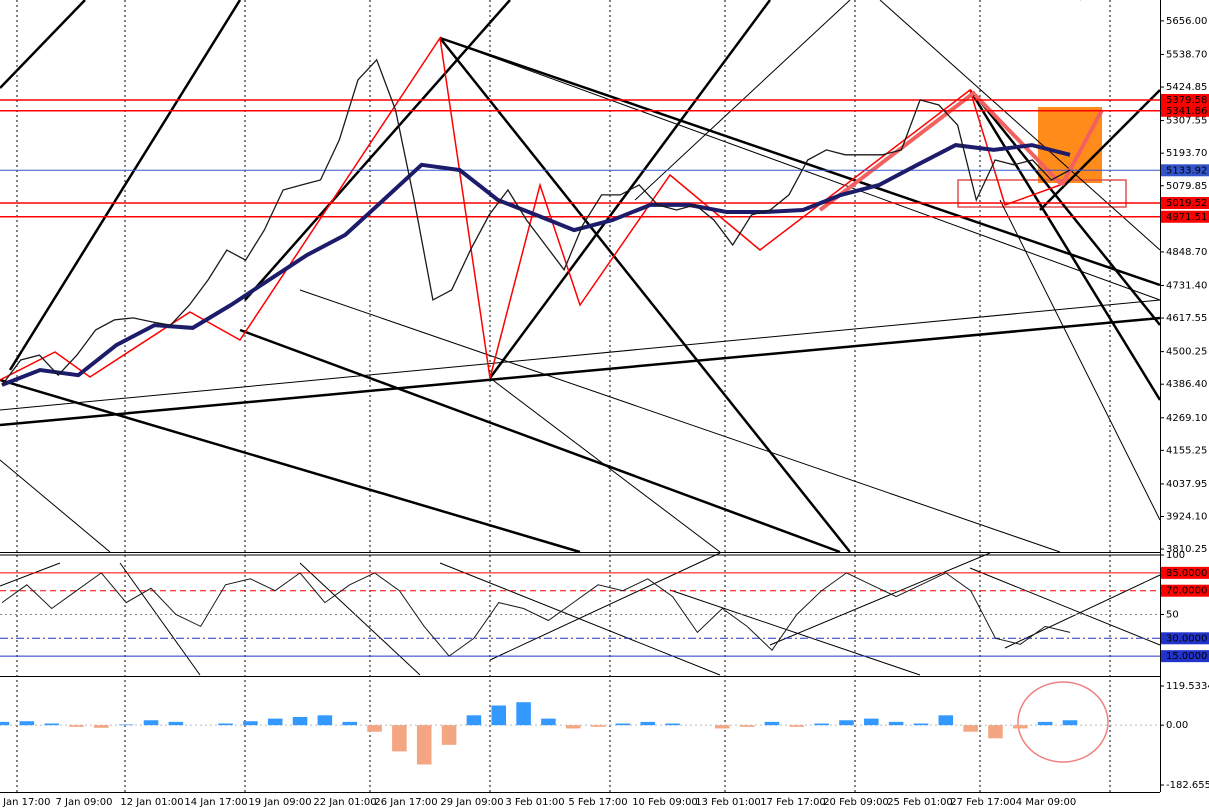 This screenshot has height=811, width=1209. Describe the element at coordinates (920, 802) in the screenshot. I see `x-tick-label: 25 Feb 01:00` at that location.